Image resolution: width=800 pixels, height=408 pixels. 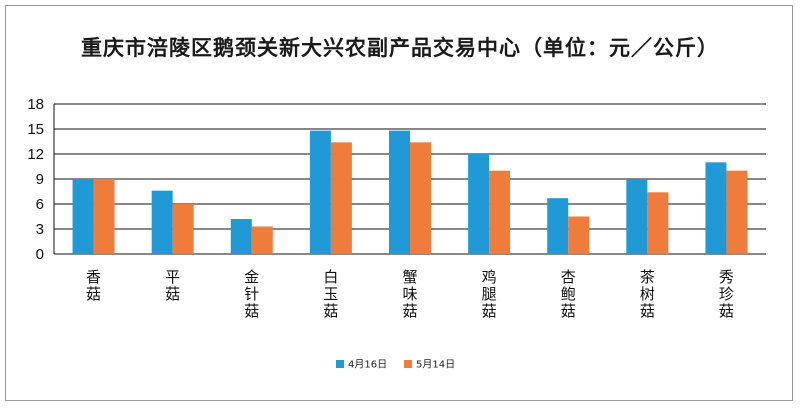 I want to click on category-label: 蟹, so click(x=409, y=277).